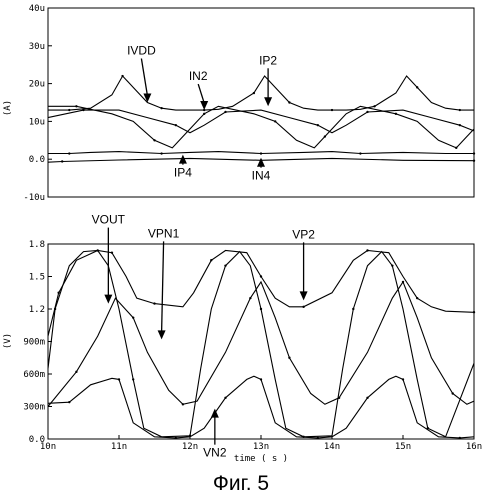 This screenshot has height=500, width=483. I want to click on series-ivdd, so click(261, 93).